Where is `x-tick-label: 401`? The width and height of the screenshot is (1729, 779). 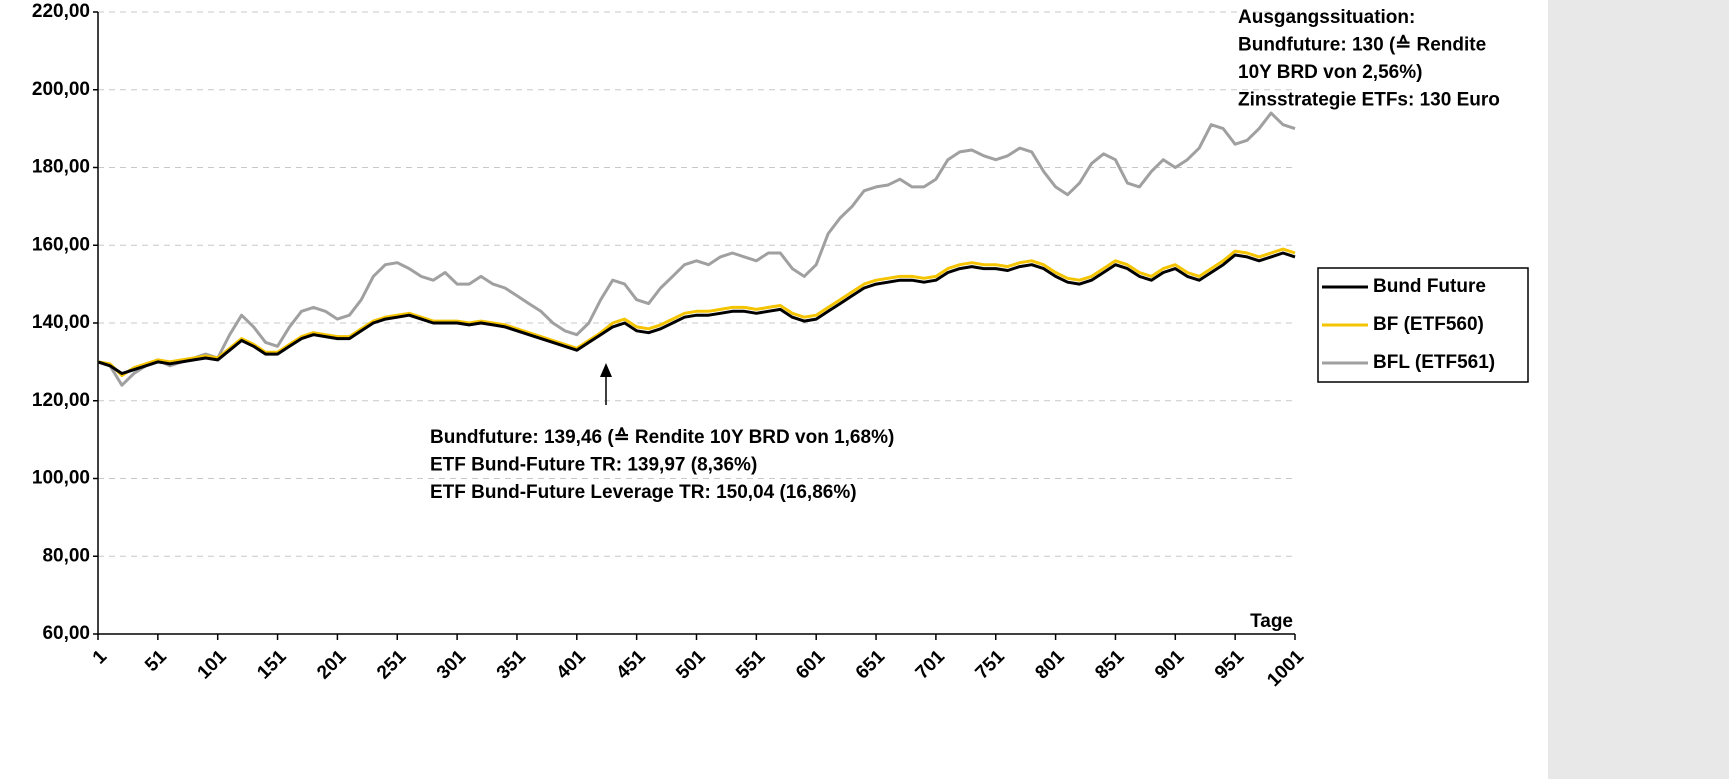 x-tick-label: 401 is located at coordinates (572, 665).